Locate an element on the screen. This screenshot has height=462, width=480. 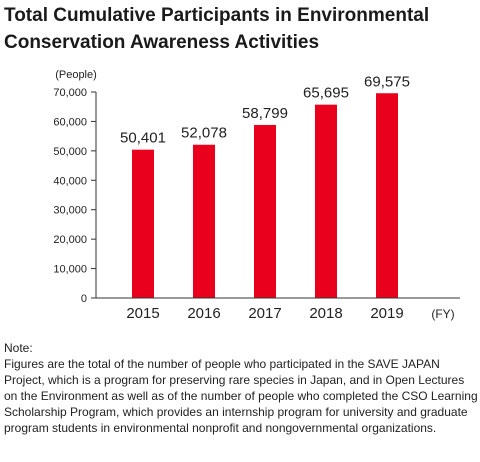
y-tick-label: 40,000 is located at coordinates (70, 181).